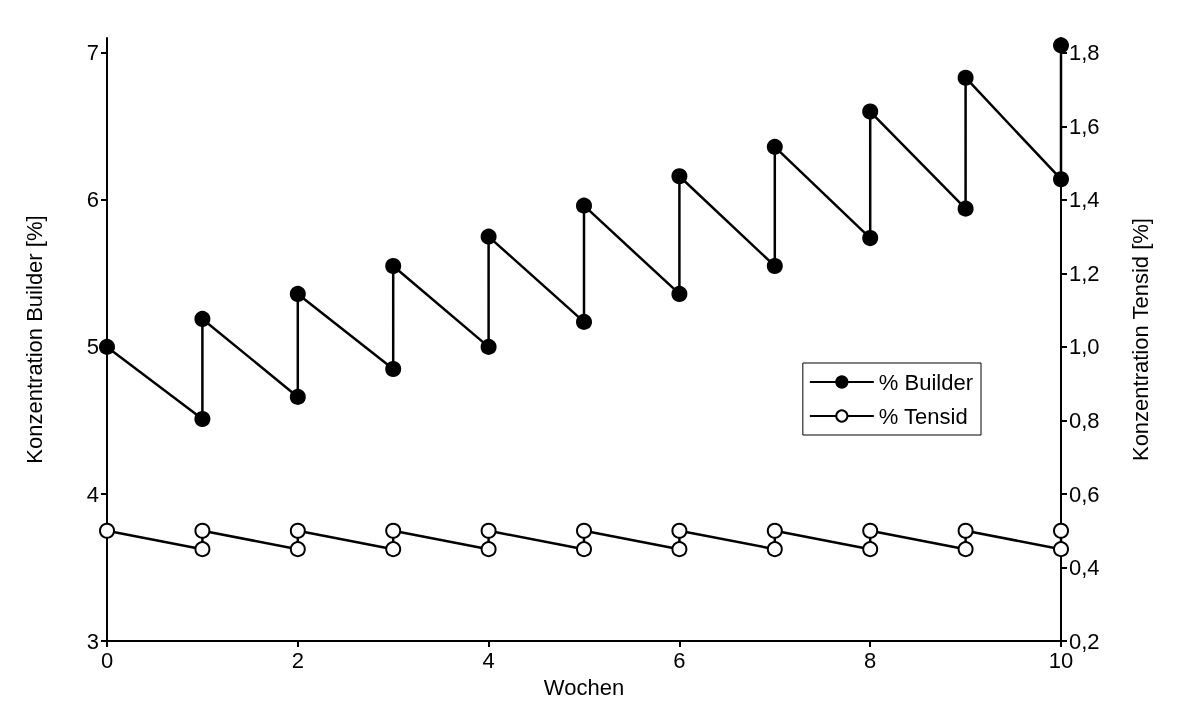 The height and width of the screenshot is (711, 1179). I want to click on x-tick-label: 8, so click(870, 660).